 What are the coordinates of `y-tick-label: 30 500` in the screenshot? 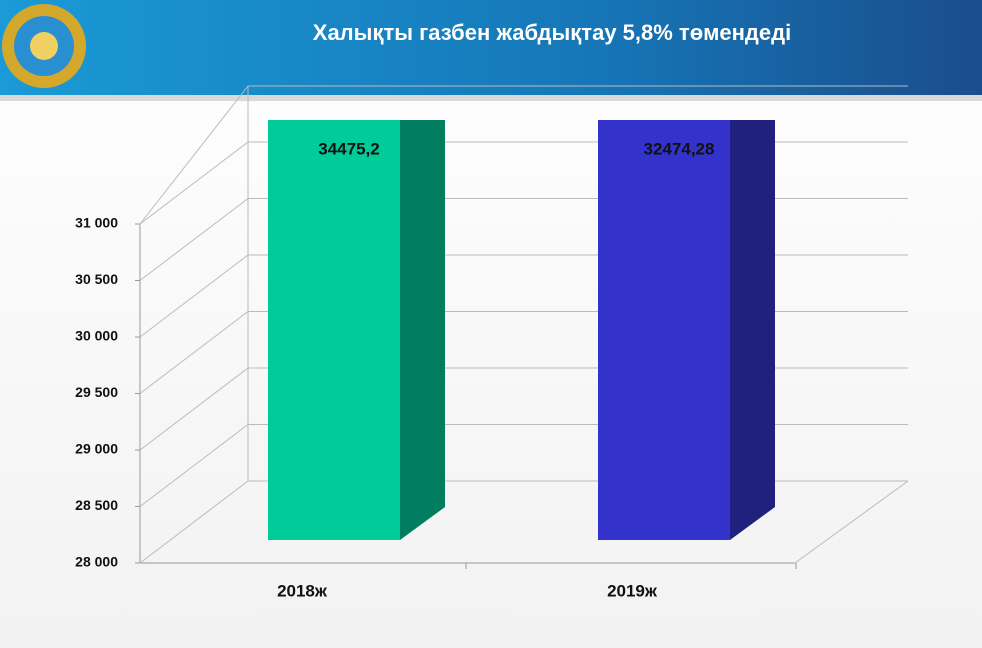 It's located at (96, 279).